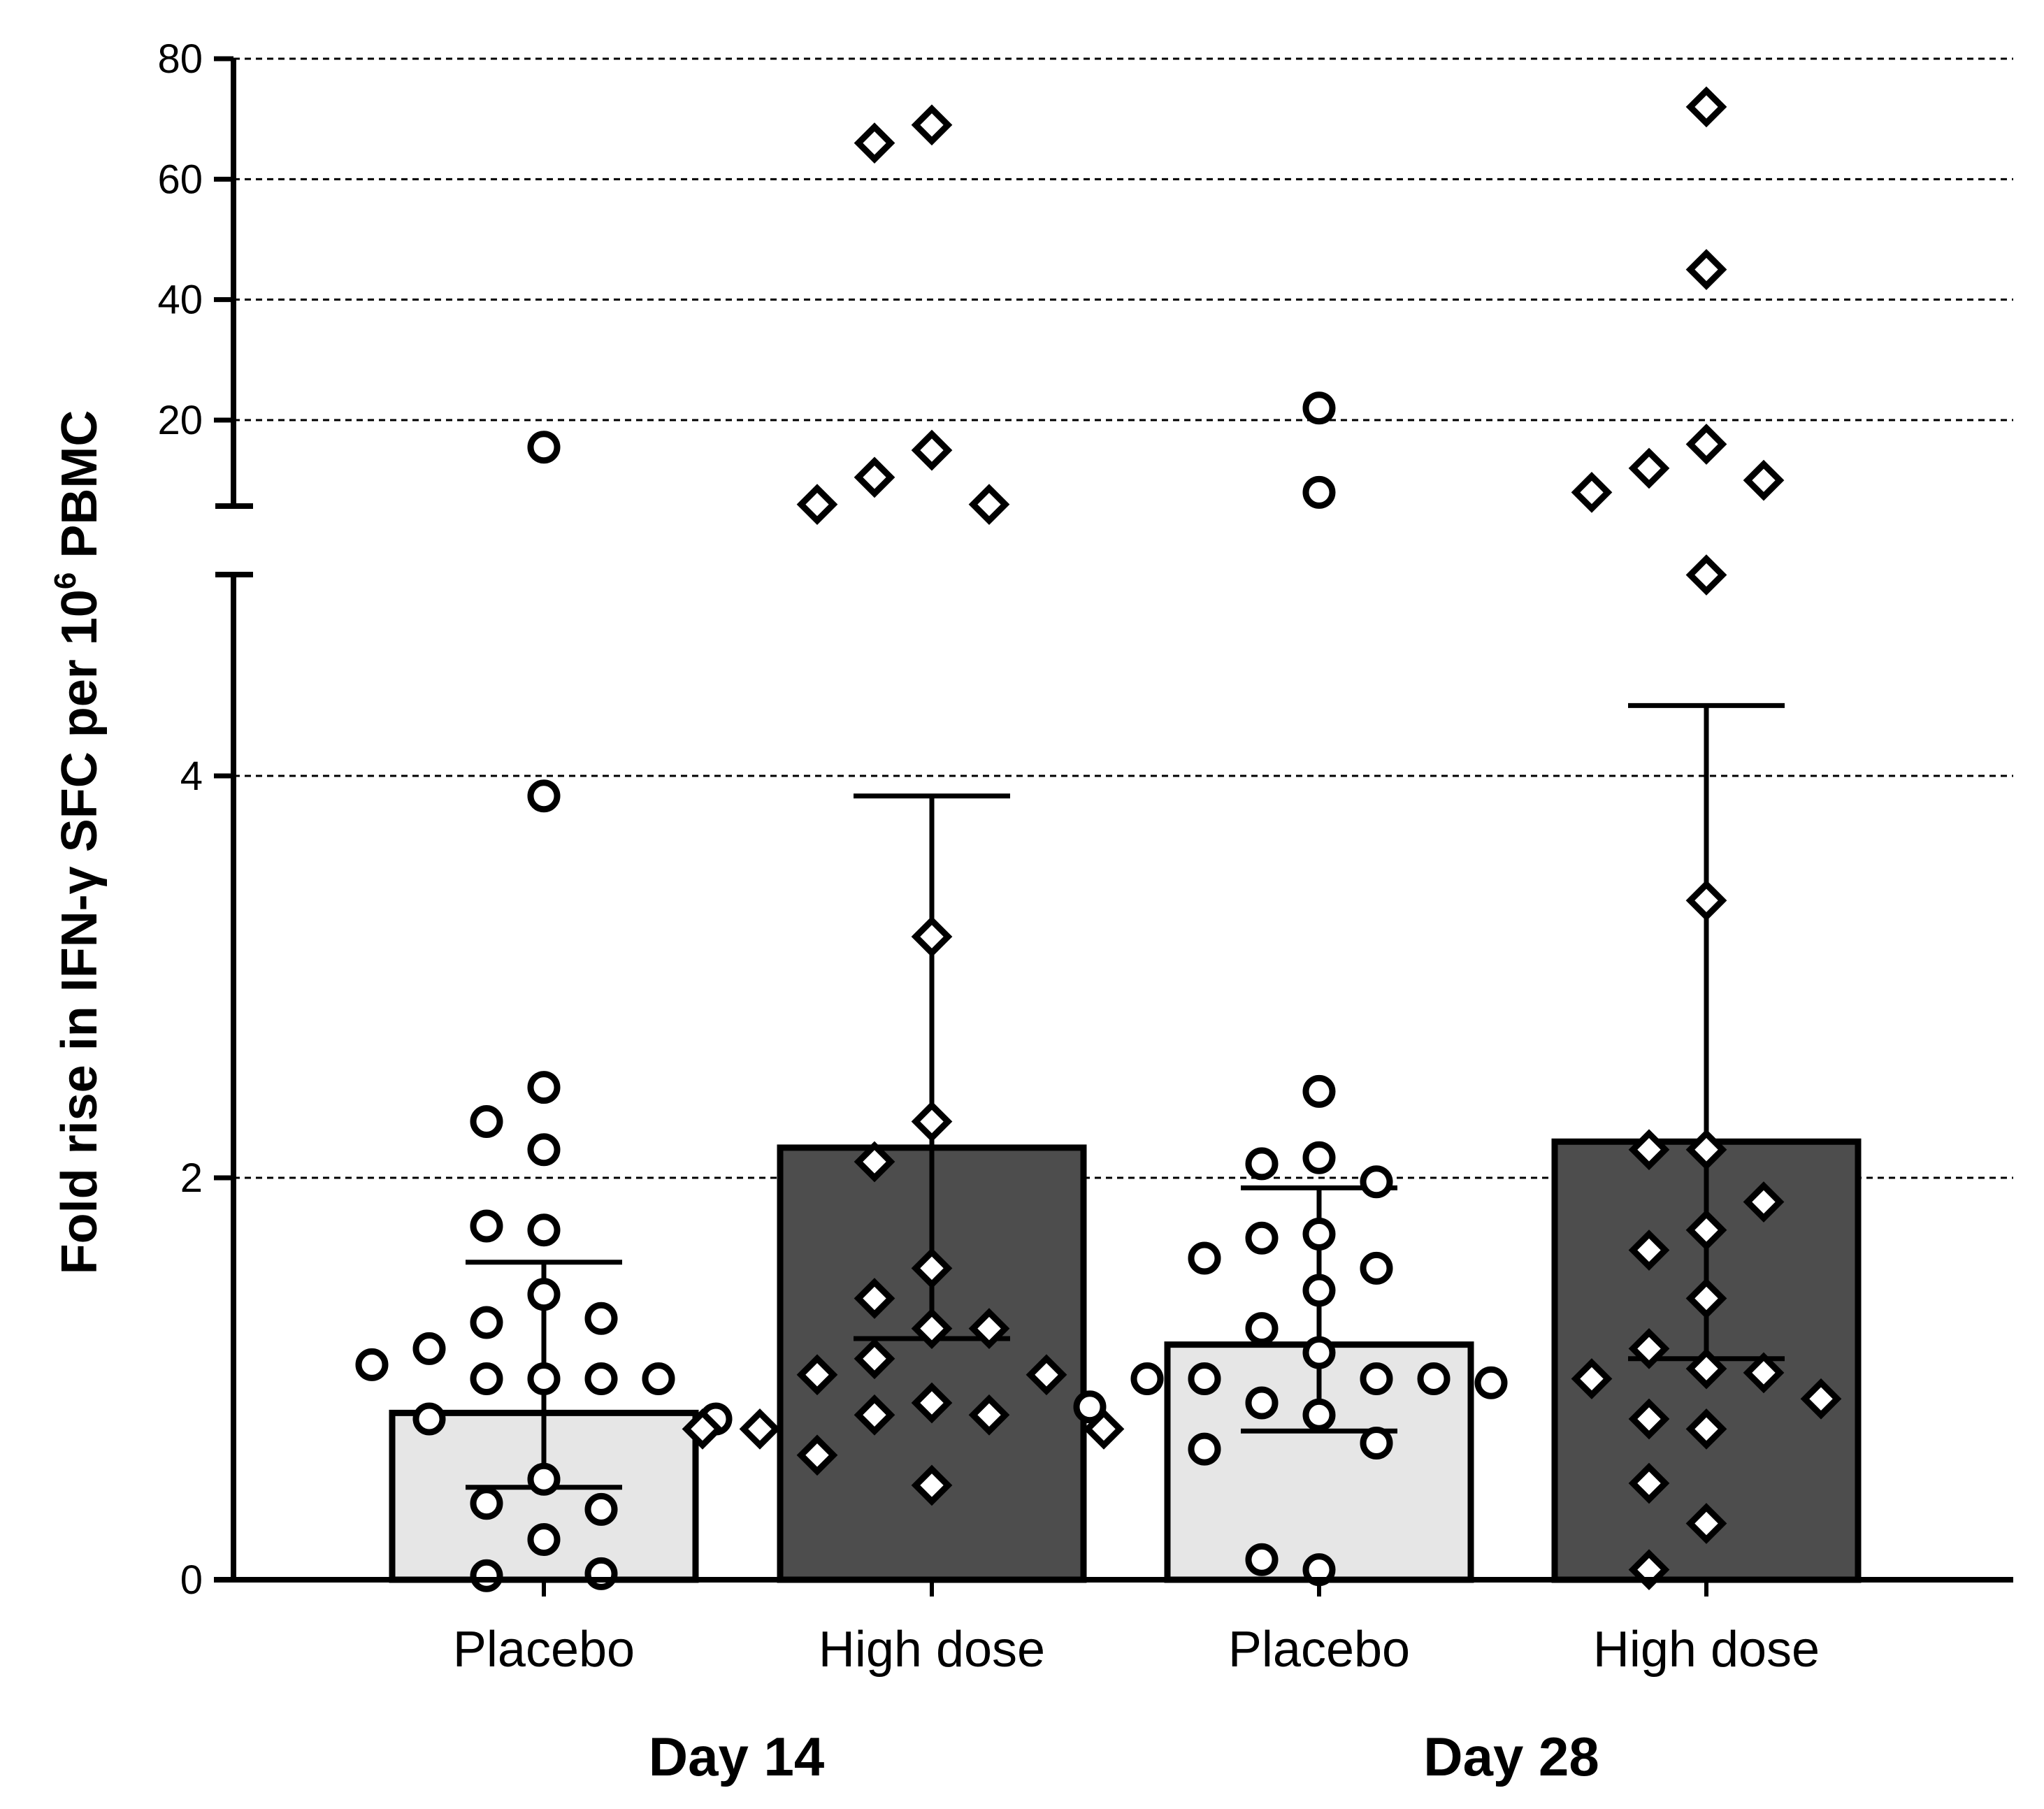 The image size is (2044, 1809). I want to click on group-label-2: Day 28, so click(1511, 1756).